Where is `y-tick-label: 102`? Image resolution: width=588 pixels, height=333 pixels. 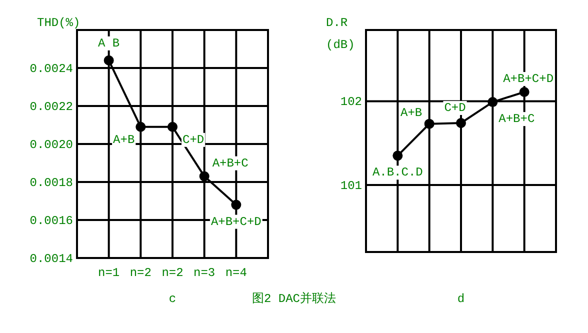 y-tick-label: 102 is located at coordinates (351, 102).